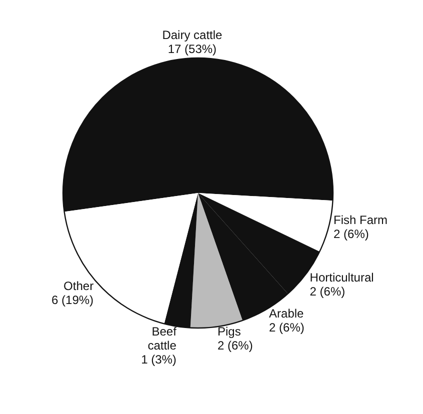  I want to click on slice-label: Beef cattle, so click(163, 338).